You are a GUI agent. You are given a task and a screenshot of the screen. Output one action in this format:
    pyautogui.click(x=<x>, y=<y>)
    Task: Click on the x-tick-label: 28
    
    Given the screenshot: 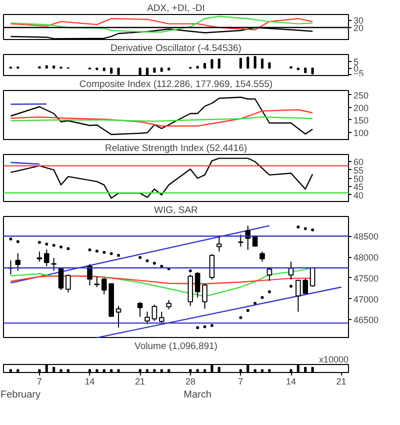 What is the action you would take?
    pyautogui.click(x=190, y=381)
    